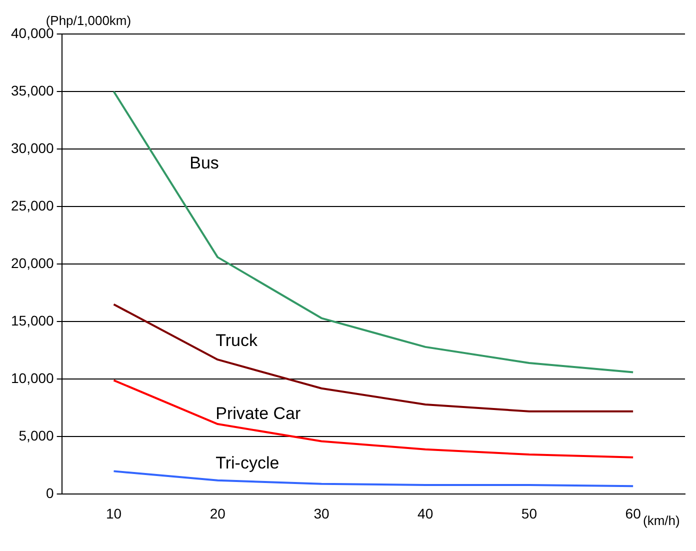  What do you see at coordinates (258, 414) in the screenshot?
I see `series-label: Private Car` at bounding box center [258, 414].